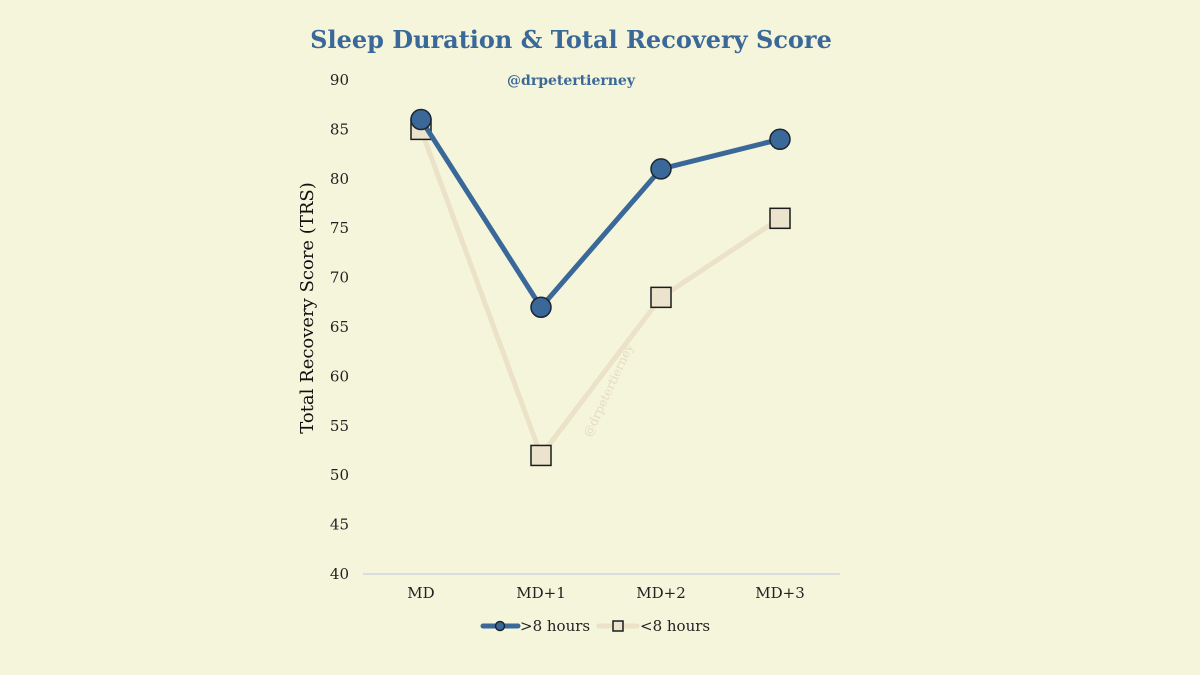  What do you see at coordinates (339, 129) in the screenshot?
I see `y-tick-label: 85` at bounding box center [339, 129].